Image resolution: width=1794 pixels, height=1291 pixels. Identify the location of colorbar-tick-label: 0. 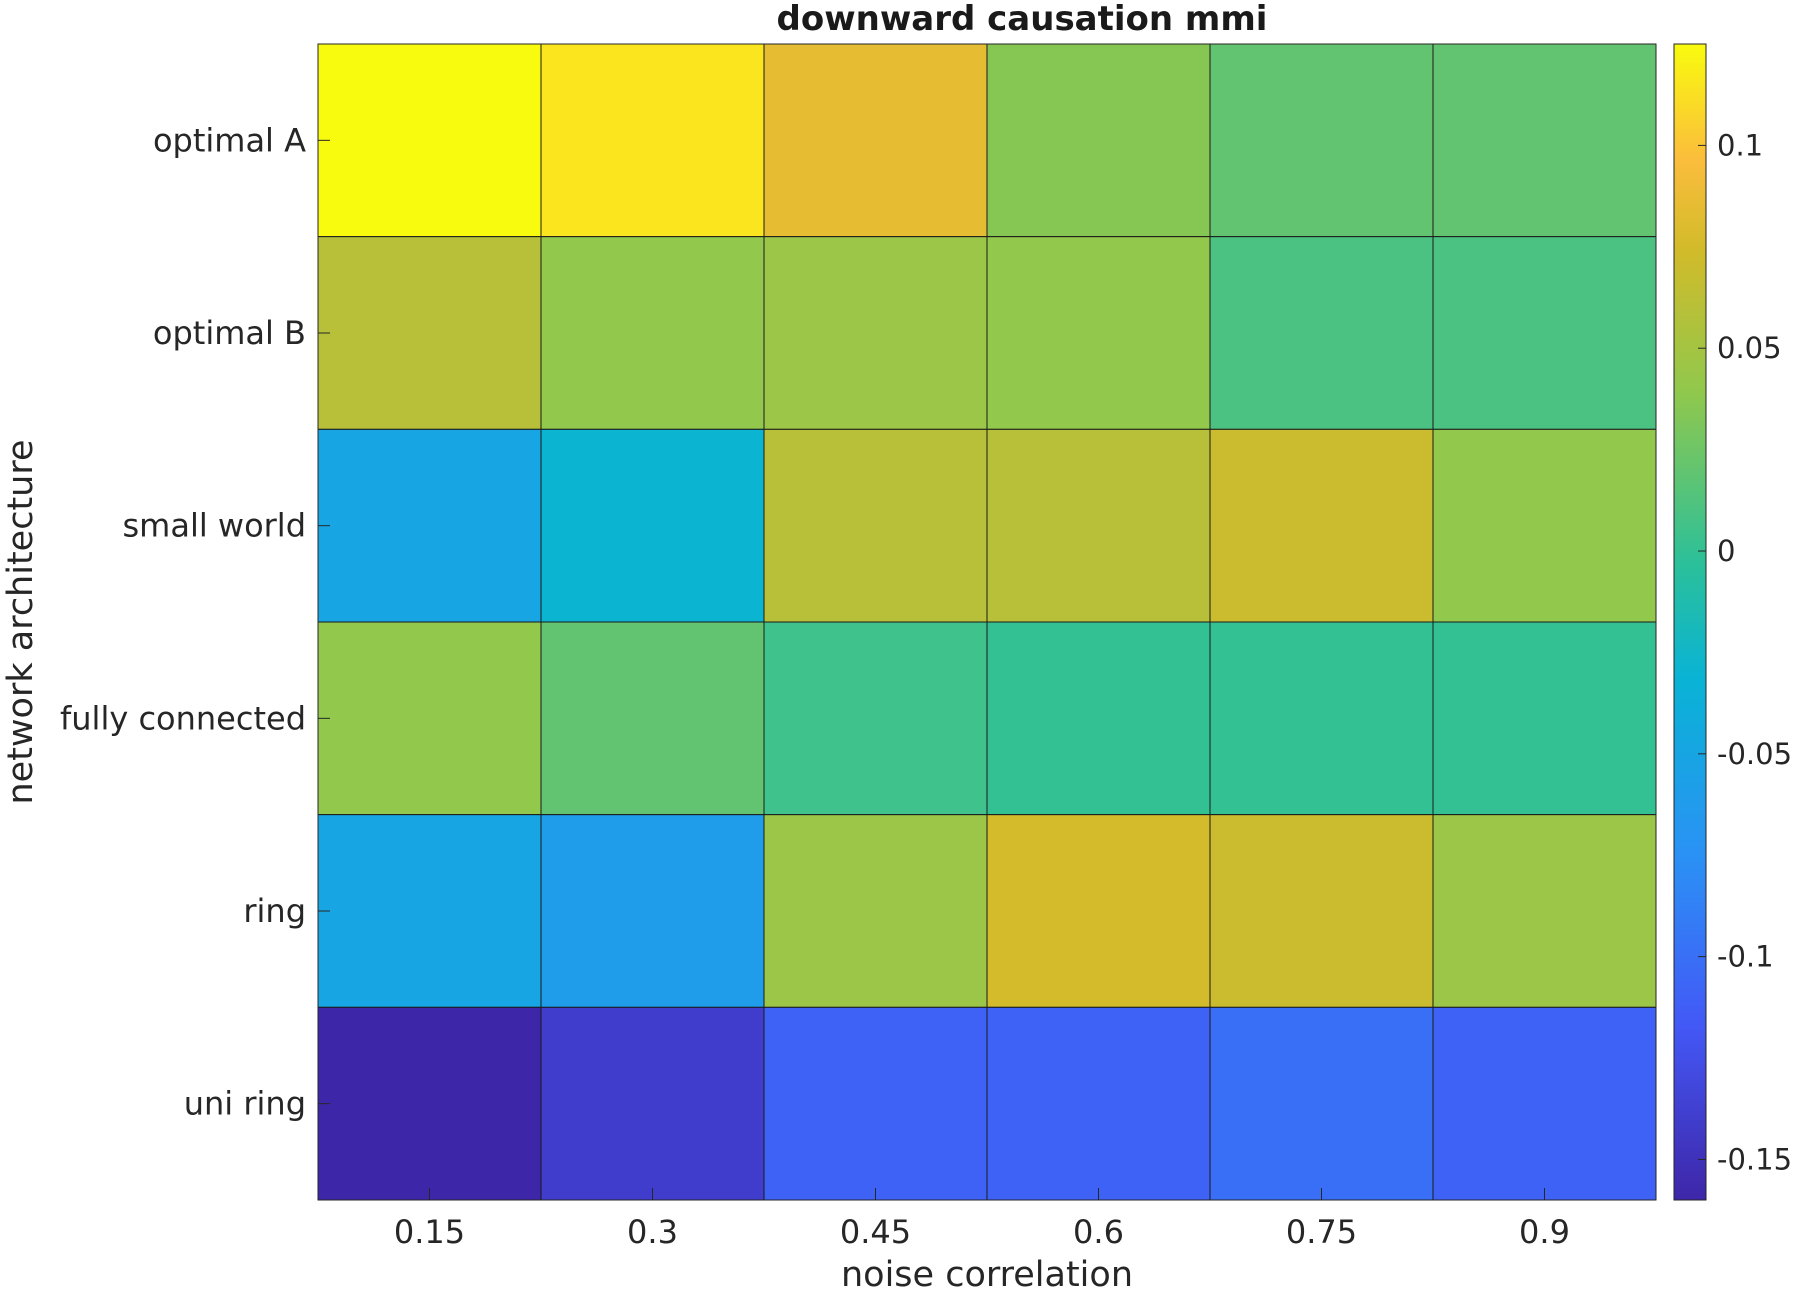
(1726, 551).